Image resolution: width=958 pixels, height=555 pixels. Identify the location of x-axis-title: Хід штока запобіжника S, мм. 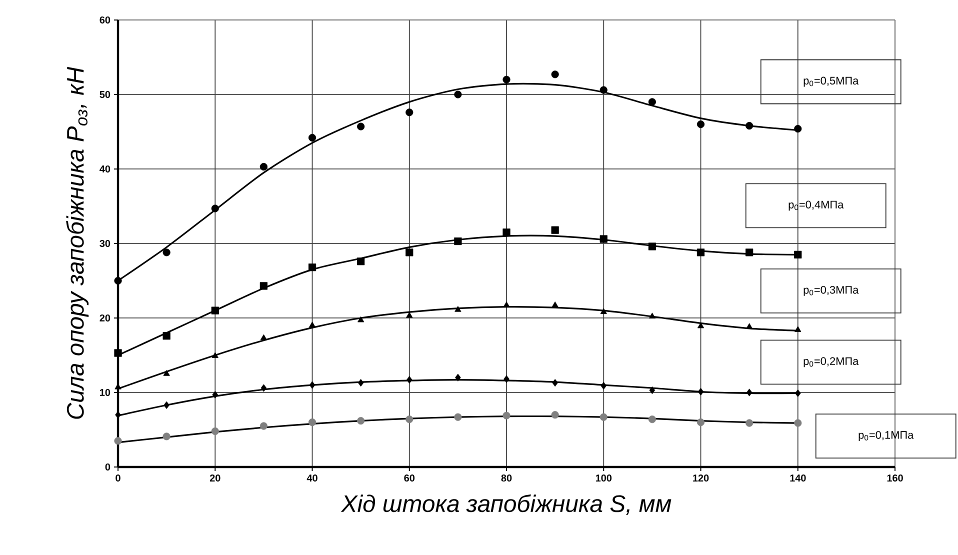
(506, 504).